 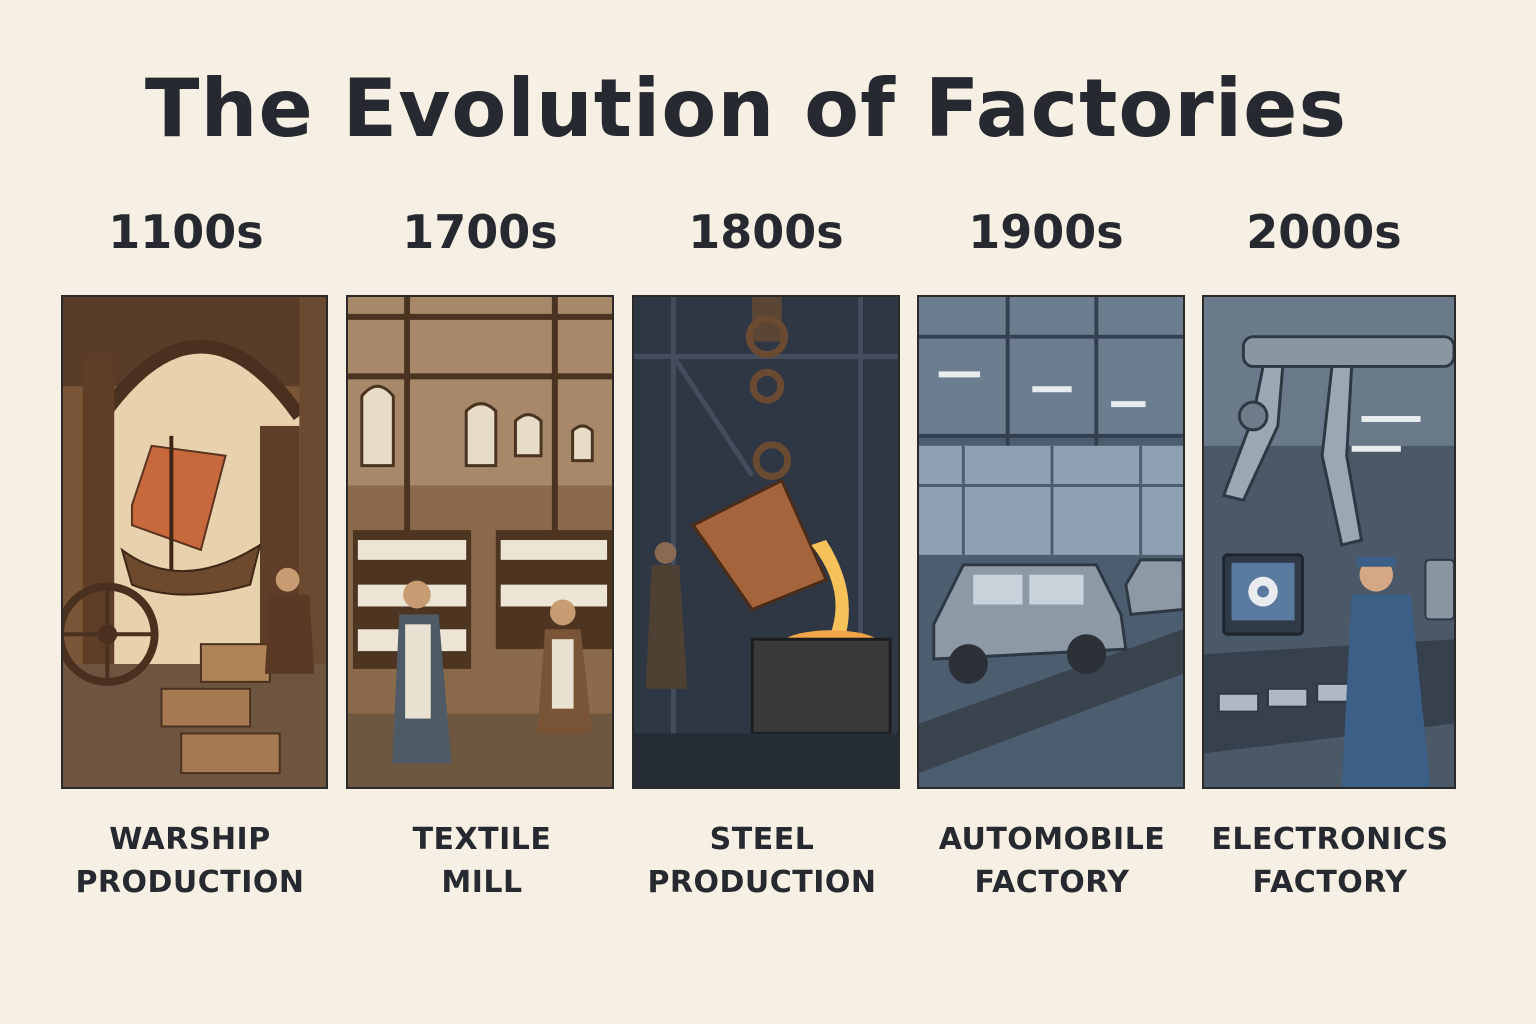 What do you see at coordinates (1046, 232) in the screenshot?
I see `era-heading-1900s: 1900s` at bounding box center [1046, 232].